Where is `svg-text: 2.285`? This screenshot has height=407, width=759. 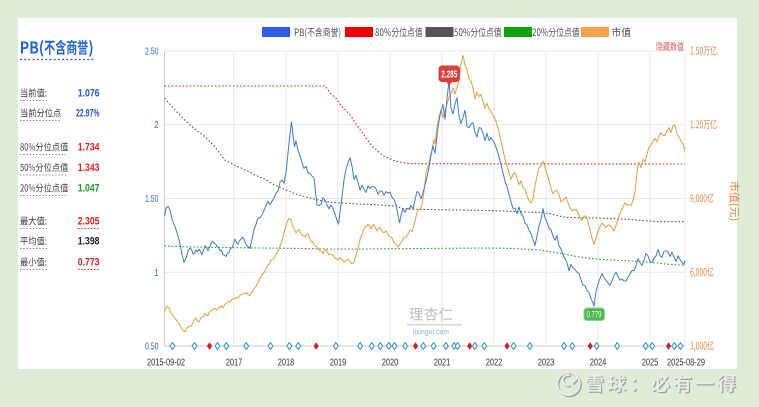
svg-text: 2.285 is located at coordinates (449, 75).